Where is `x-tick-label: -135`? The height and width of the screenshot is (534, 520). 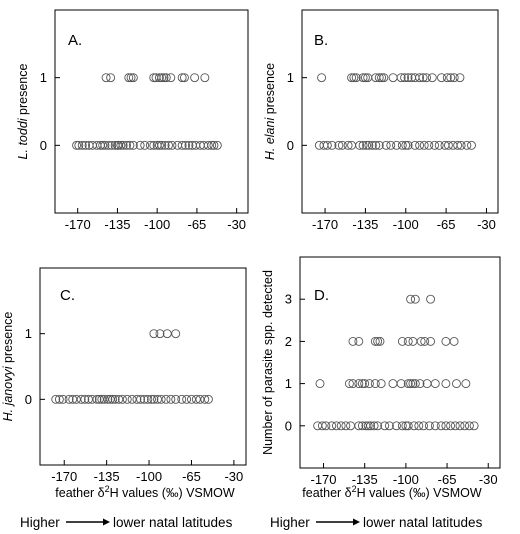 x-tick-label: -135 is located at coordinates (107, 476).